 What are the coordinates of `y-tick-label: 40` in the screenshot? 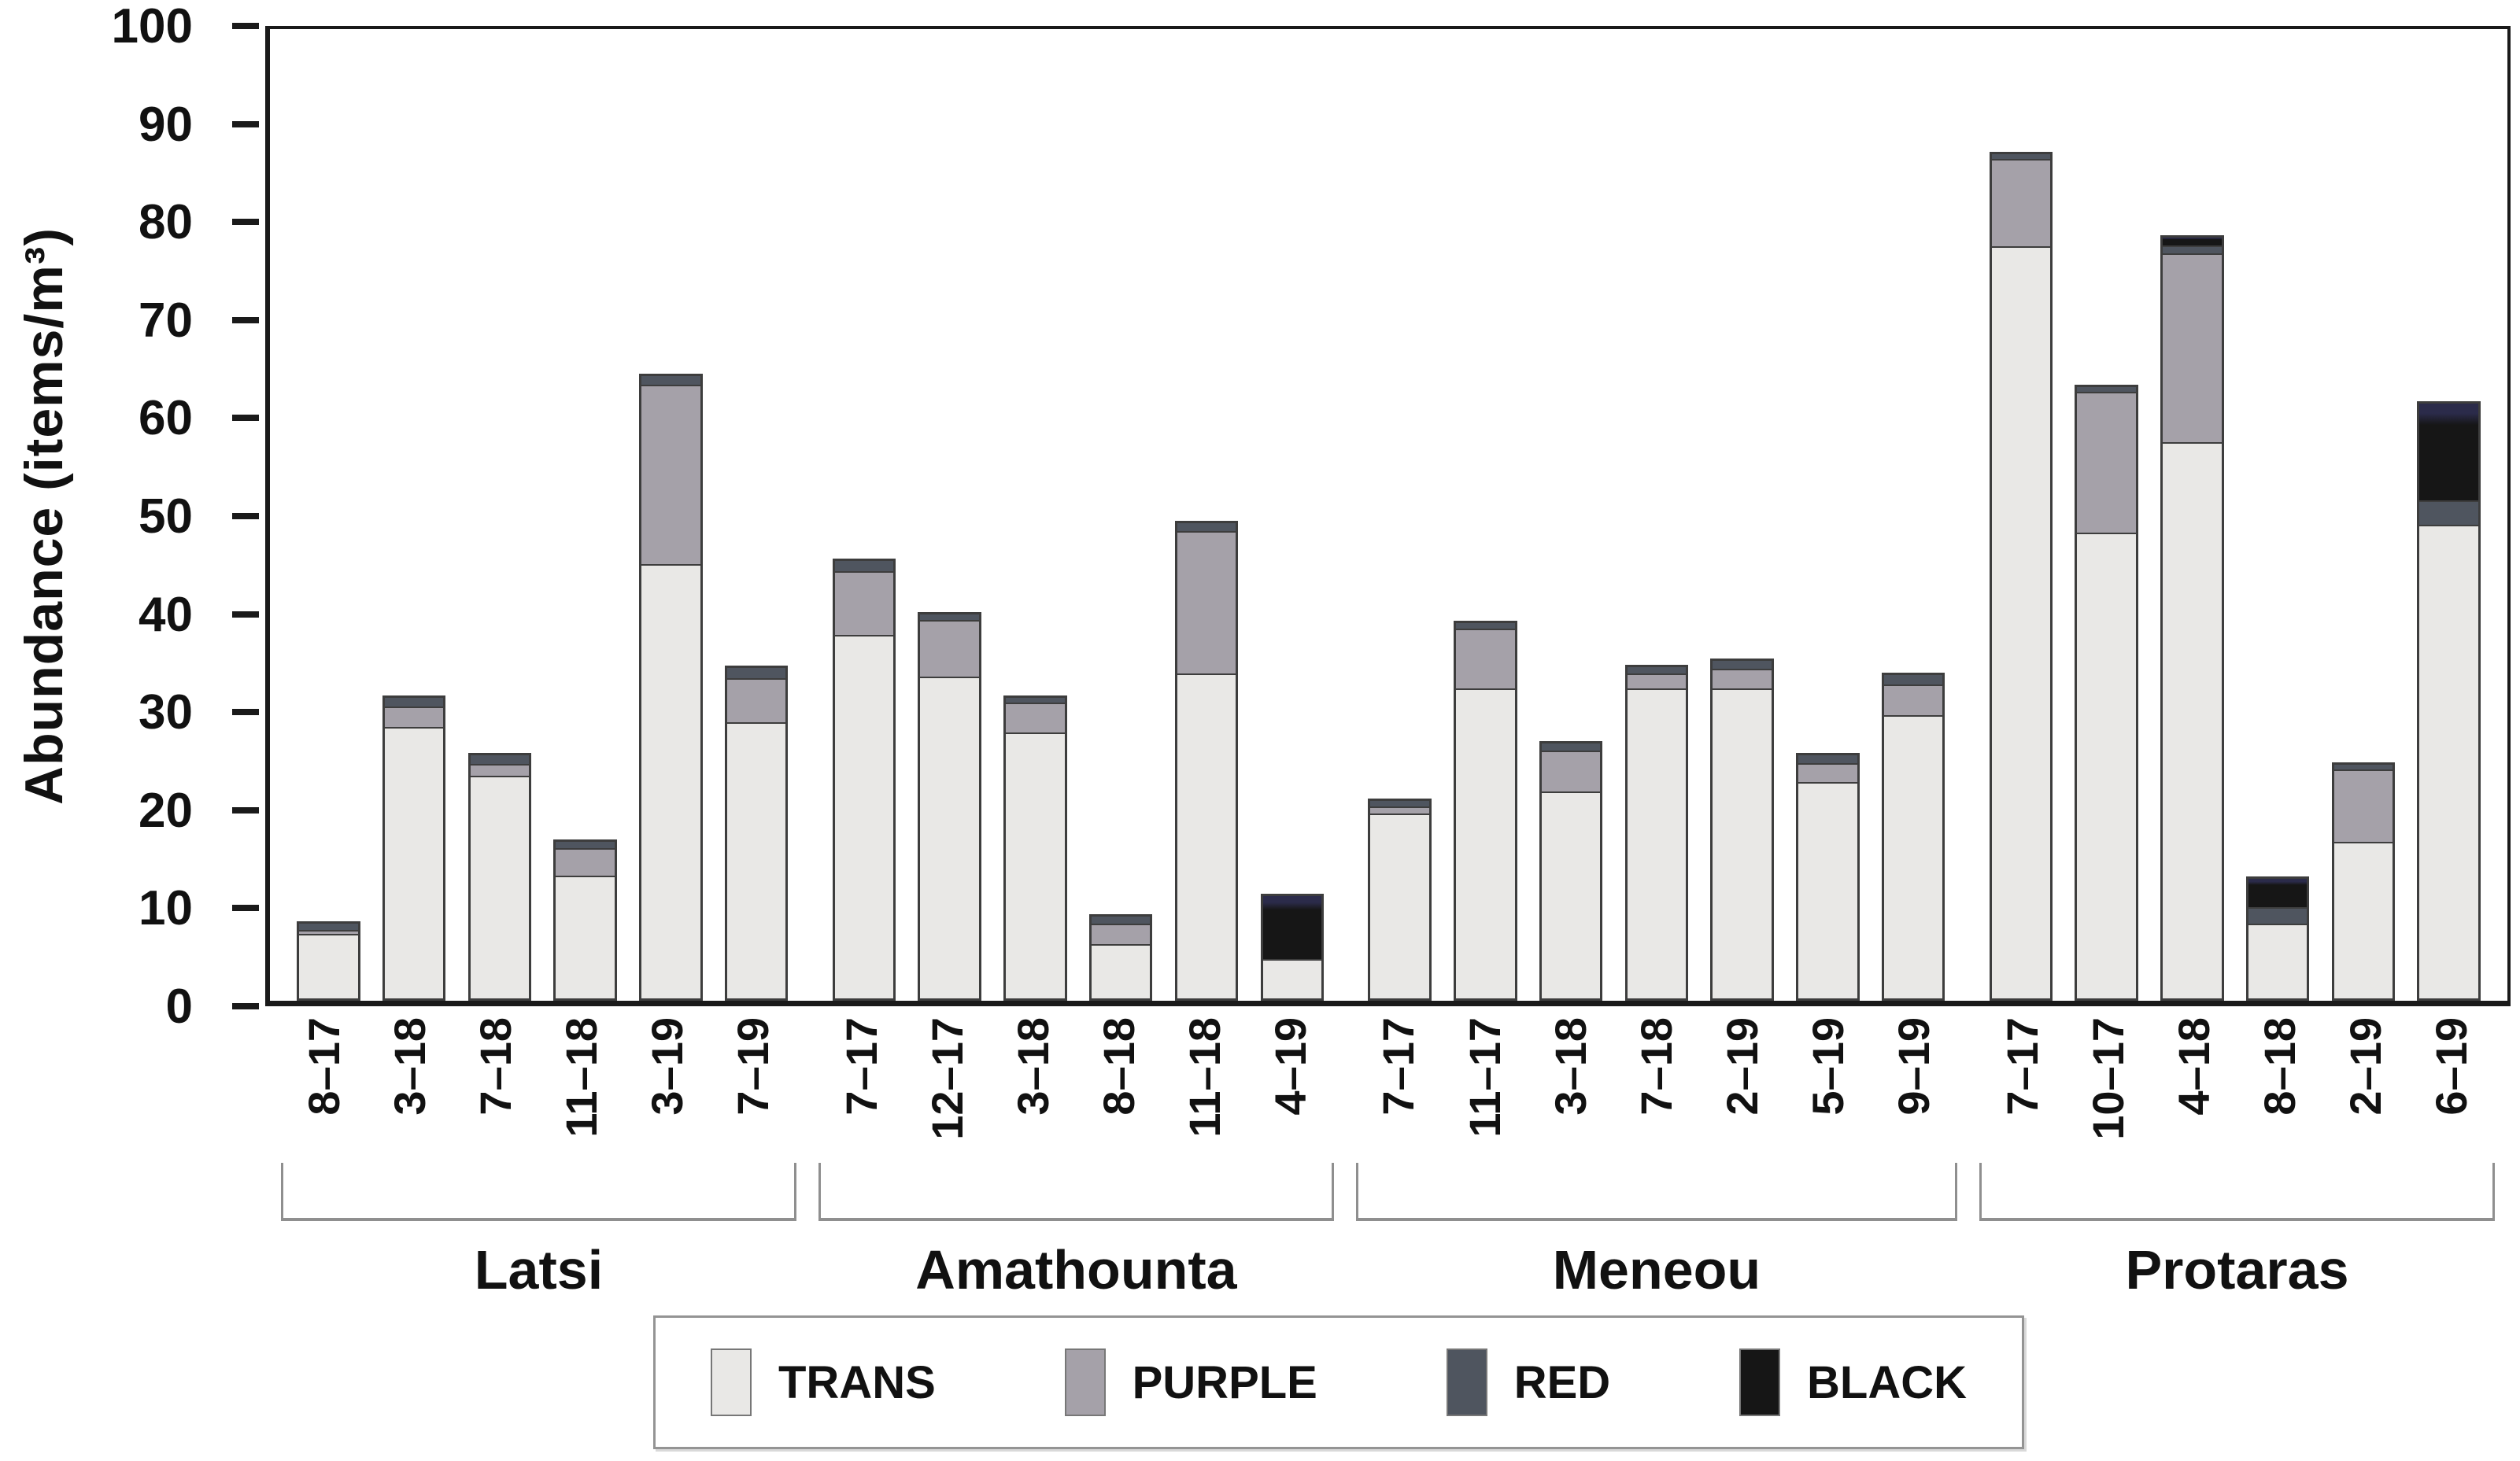 It's located at (166, 614).